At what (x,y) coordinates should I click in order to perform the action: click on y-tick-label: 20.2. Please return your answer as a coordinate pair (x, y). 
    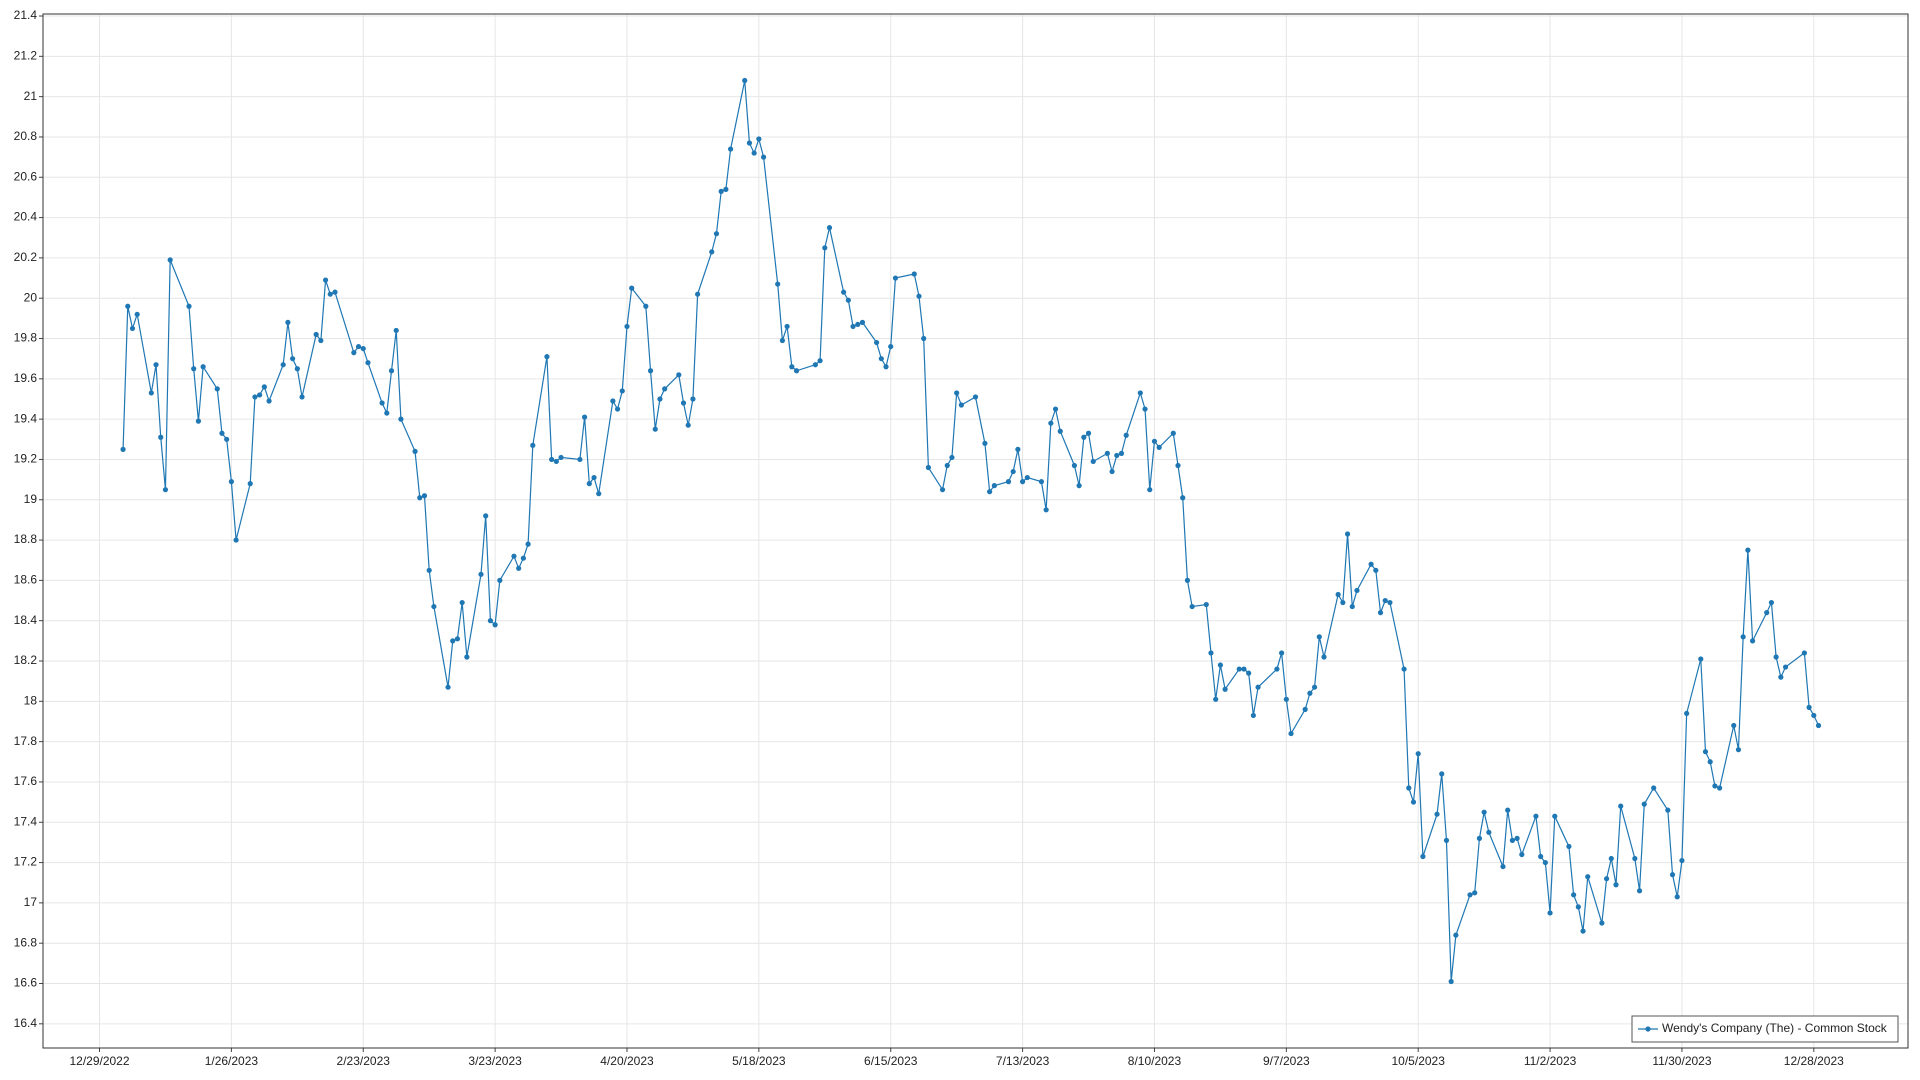
    Looking at the image, I should click on (26, 257).